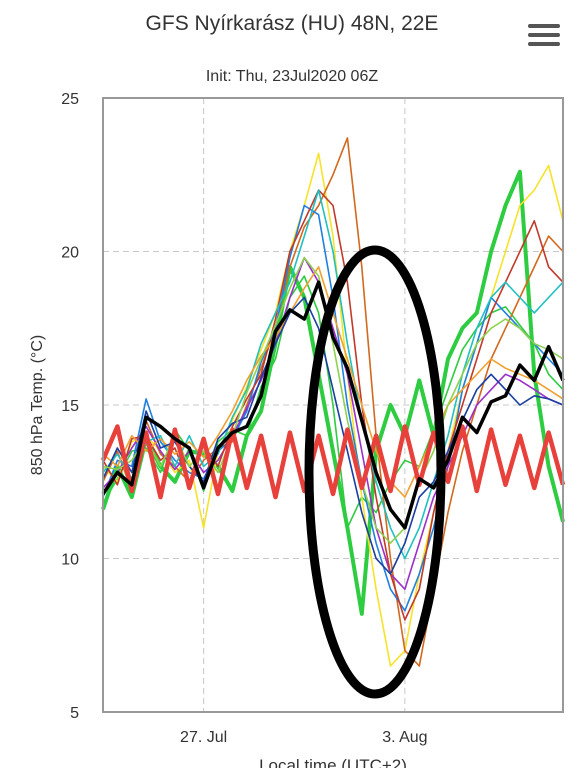  What do you see at coordinates (304, 737) in the screenshot?
I see `x-axis-ticks: 27. Jul 3. Aug` at bounding box center [304, 737].